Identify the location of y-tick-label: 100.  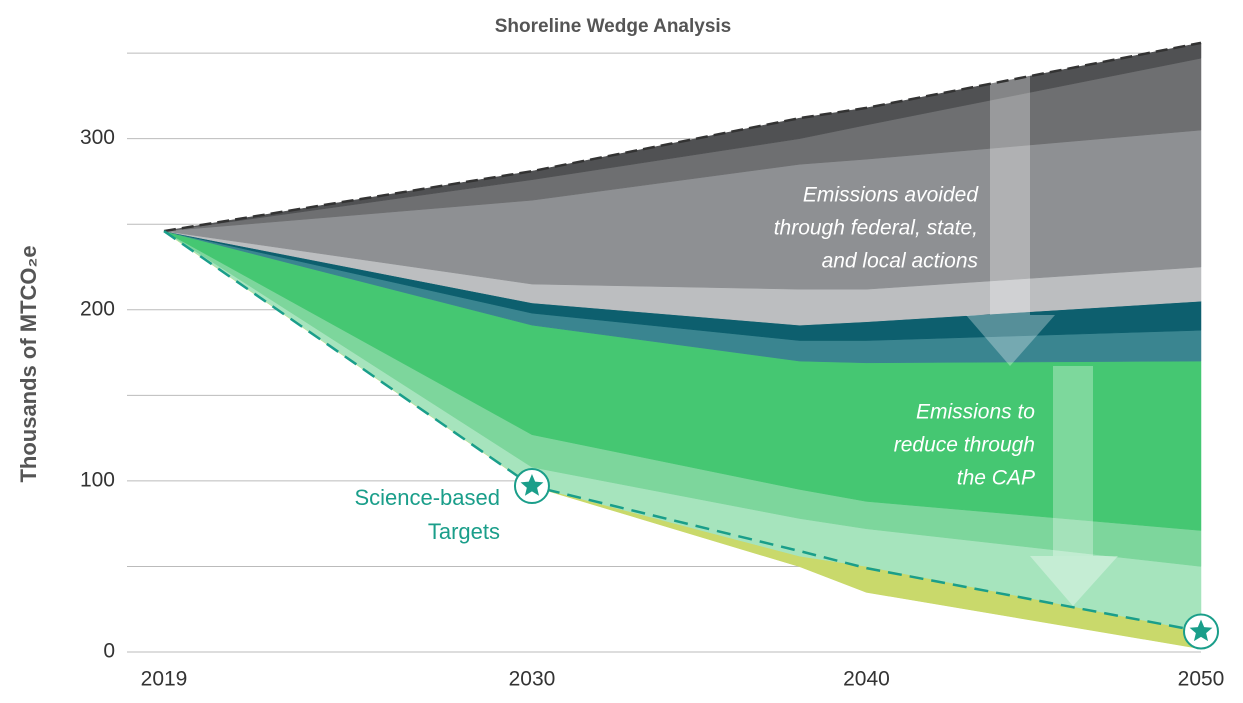
(97, 479).